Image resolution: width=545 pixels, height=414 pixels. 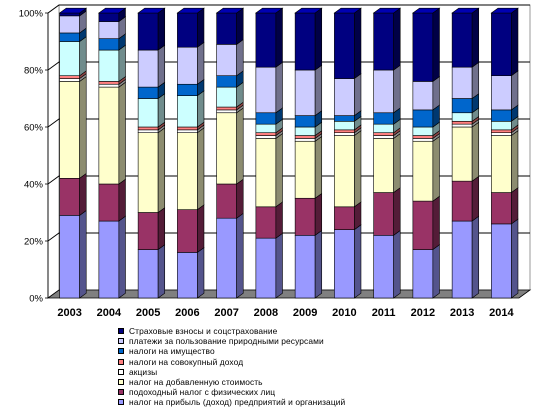 What do you see at coordinates (423, 313) in the screenshot?
I see `x-tick-label: 2012` at bounding box center [423, 313].